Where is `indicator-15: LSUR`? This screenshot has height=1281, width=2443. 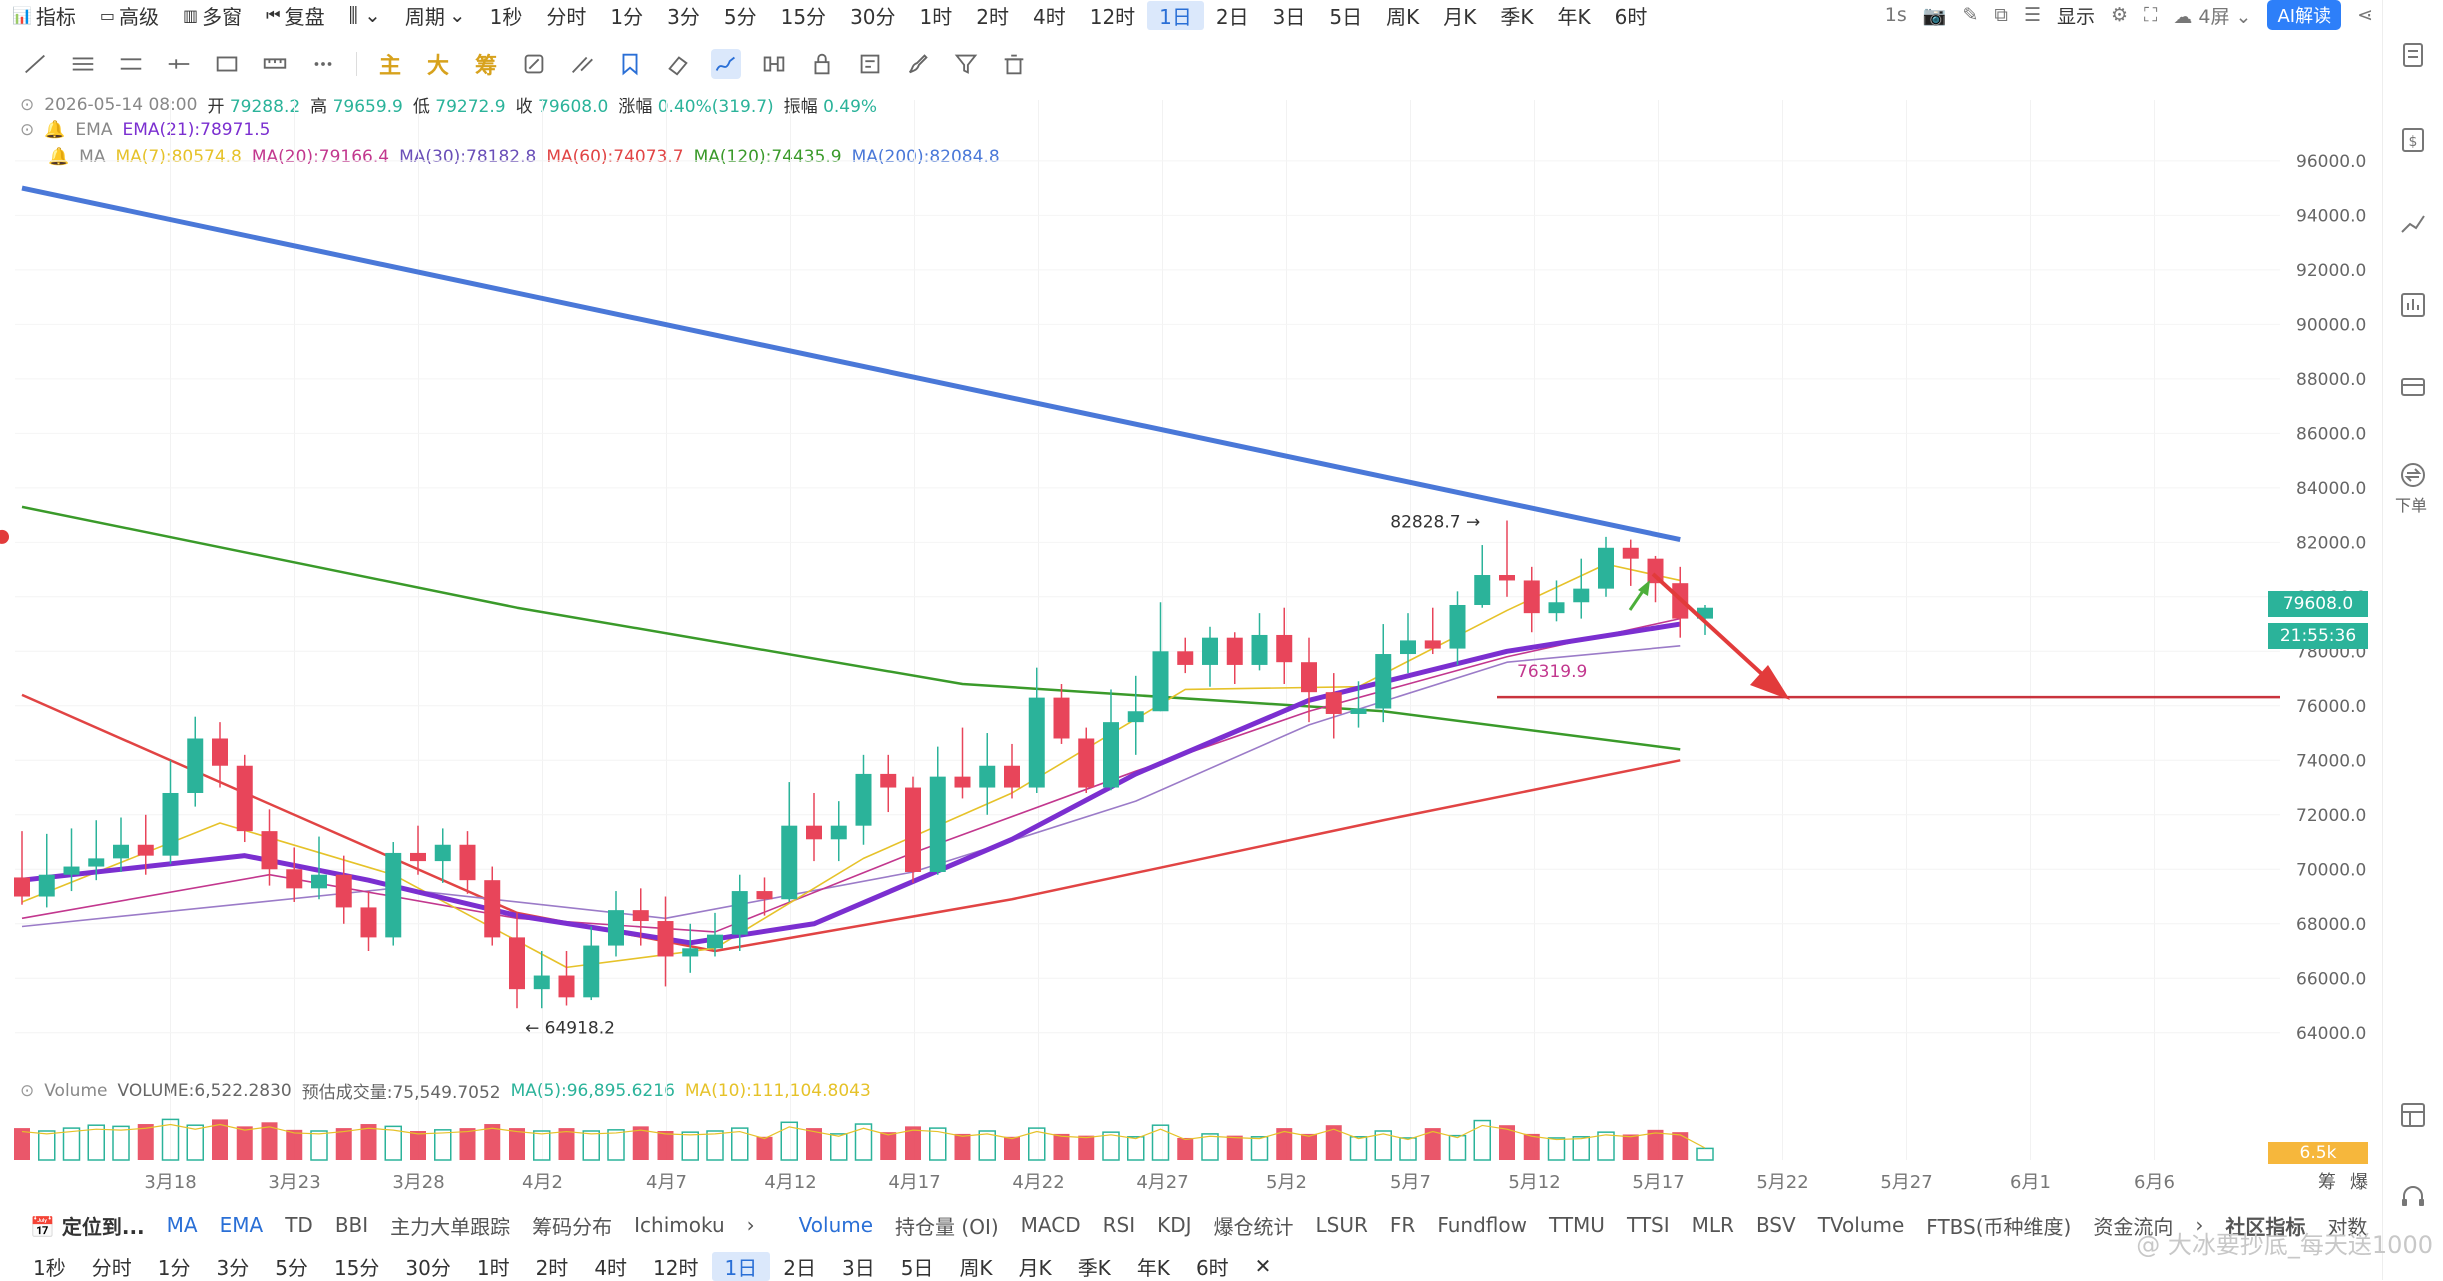 indicator-15: LSUR is located at coordinates (1341, 1225).